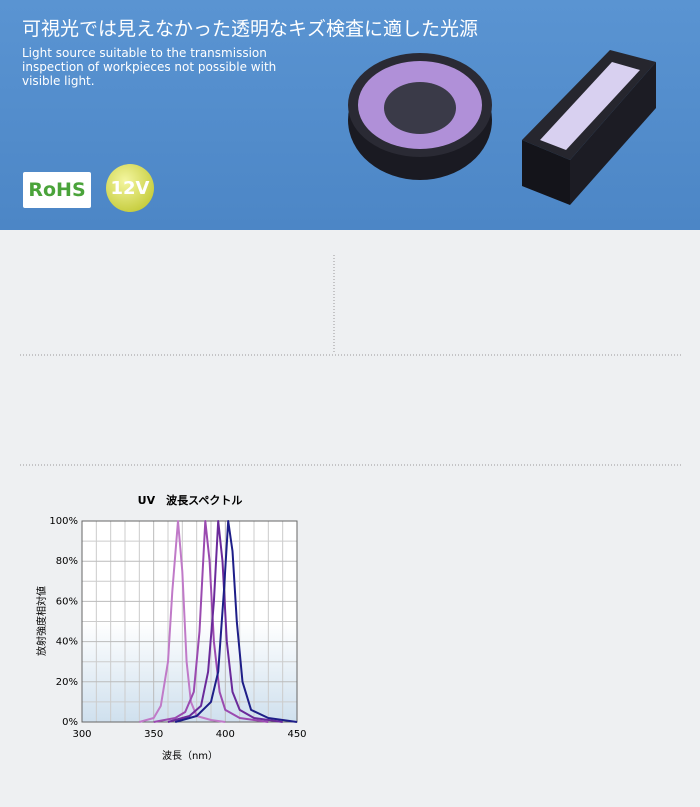 This screenshot has width=700, height=807. Describe the element at coordinates (67, 561) in the screenshot. I see `y-tick-label: 80%` at that location.